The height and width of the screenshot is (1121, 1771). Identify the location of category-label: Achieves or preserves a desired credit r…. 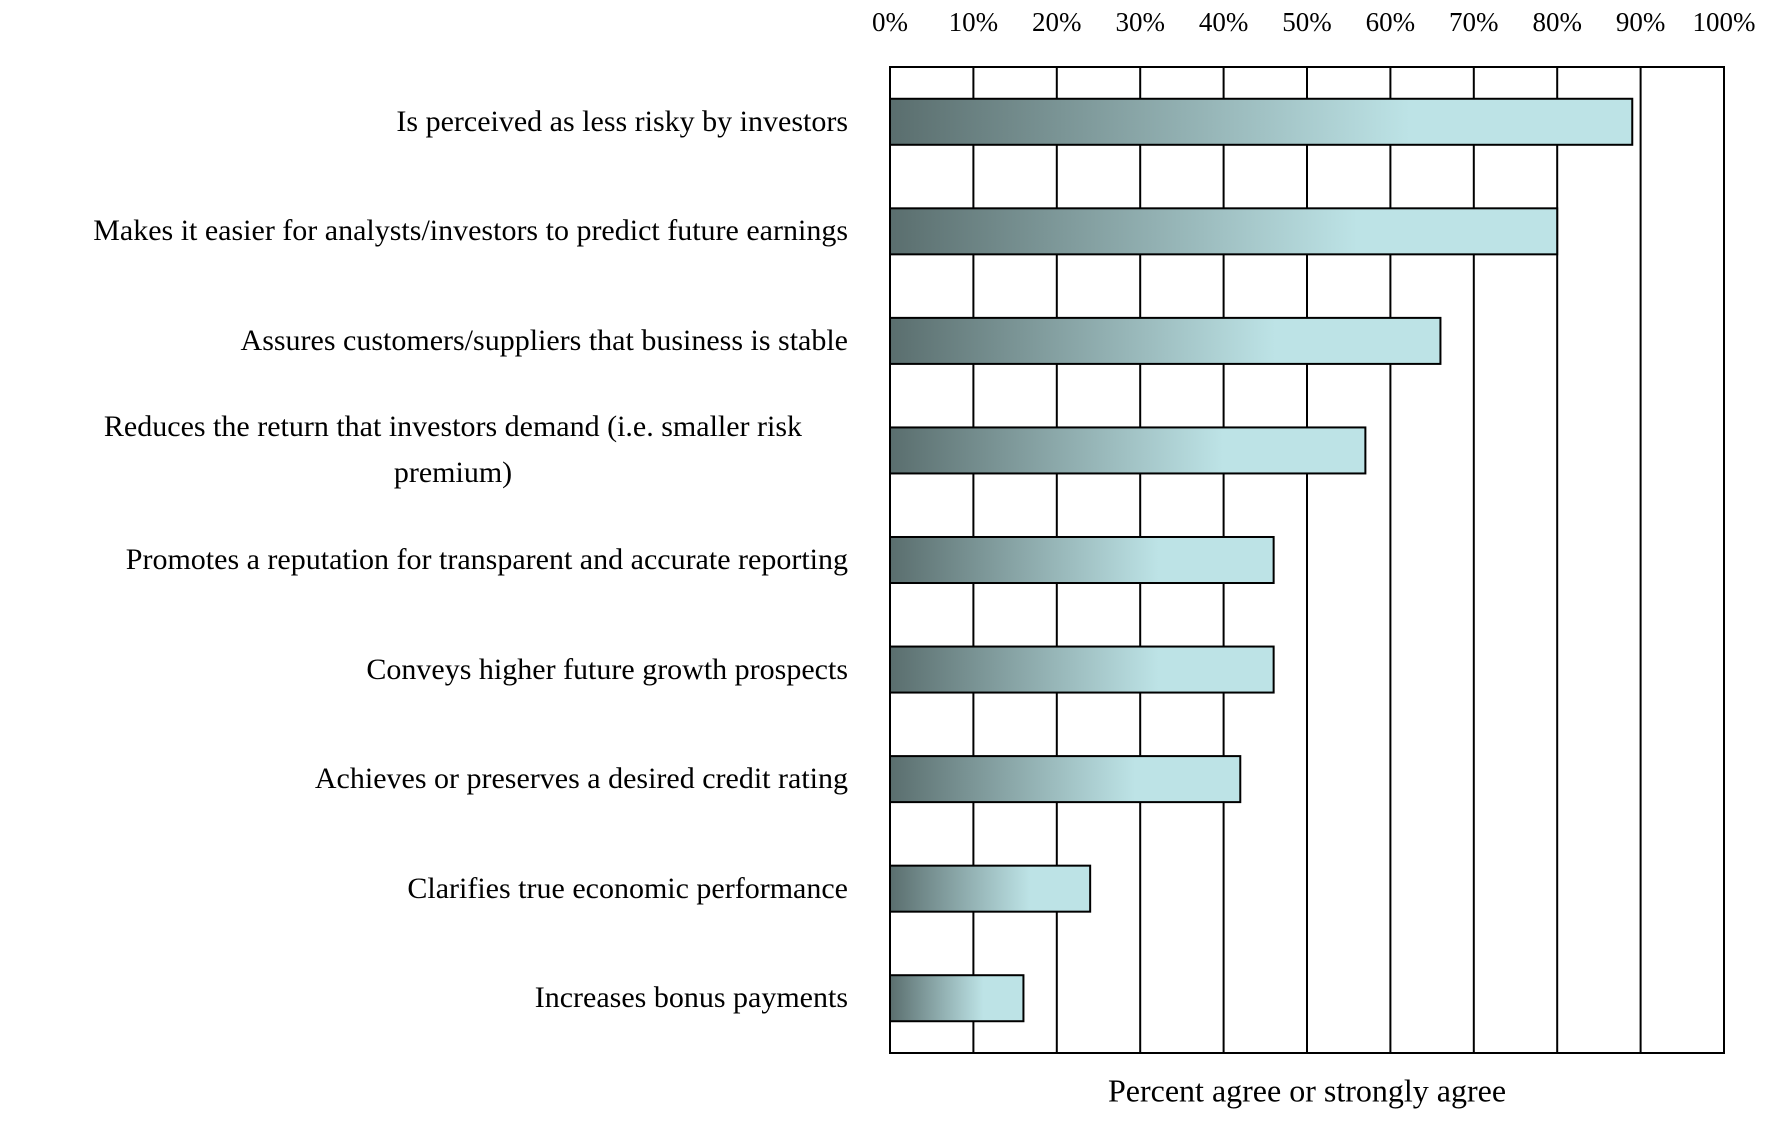
(581, 779).